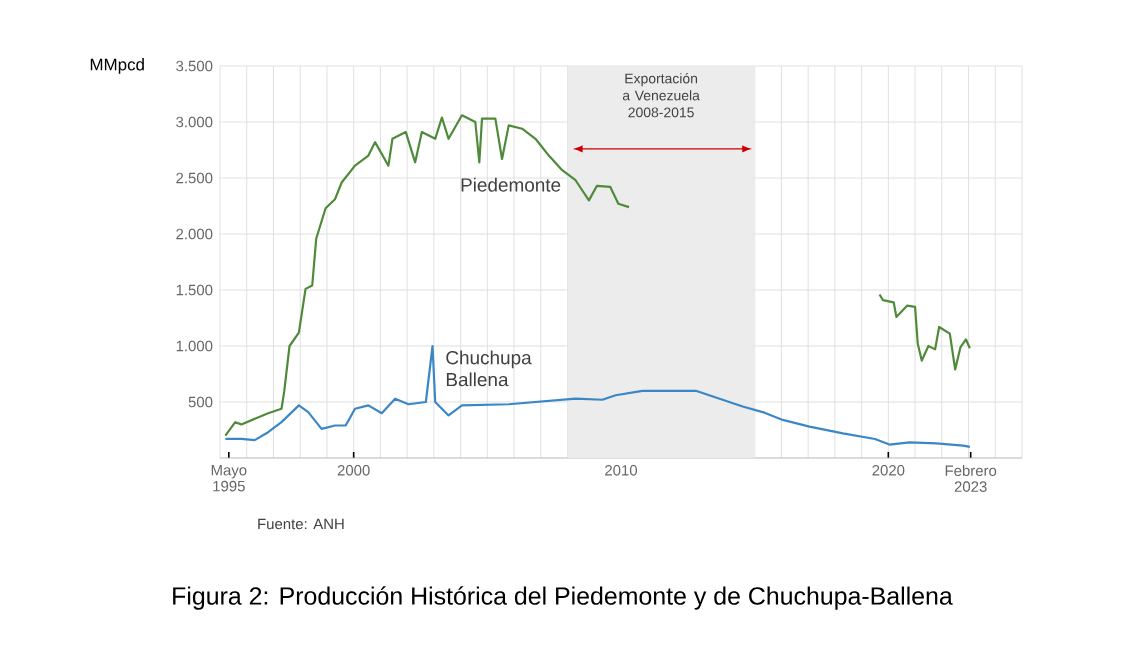  What do you see at coordinates (117, 66) in the screenshot?
I see `y-axis-title: MMpcd` at bounding box center [117, 66].